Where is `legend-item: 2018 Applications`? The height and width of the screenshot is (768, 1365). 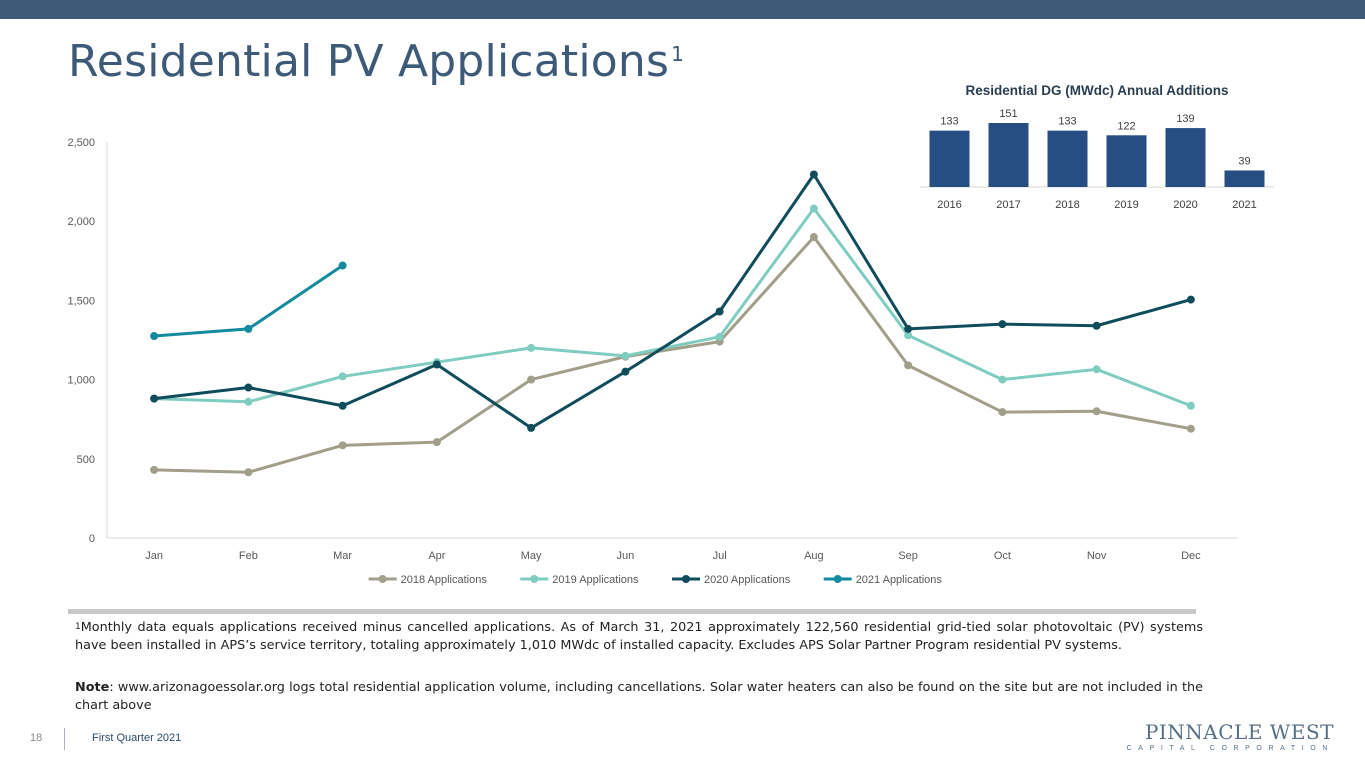
legend-item: 2018 Applications is located at coordinates (428, 580).